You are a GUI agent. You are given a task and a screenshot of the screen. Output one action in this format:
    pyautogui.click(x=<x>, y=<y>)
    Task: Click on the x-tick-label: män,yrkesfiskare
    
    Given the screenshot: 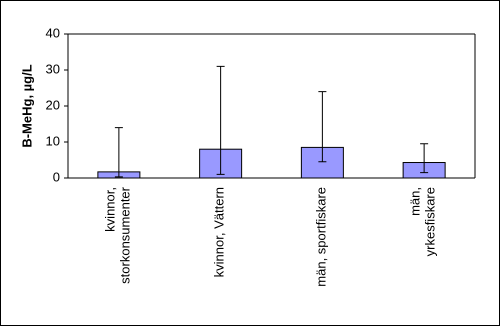 What is the action you would take?
    pyautogui.click(x=423, y=221)
    